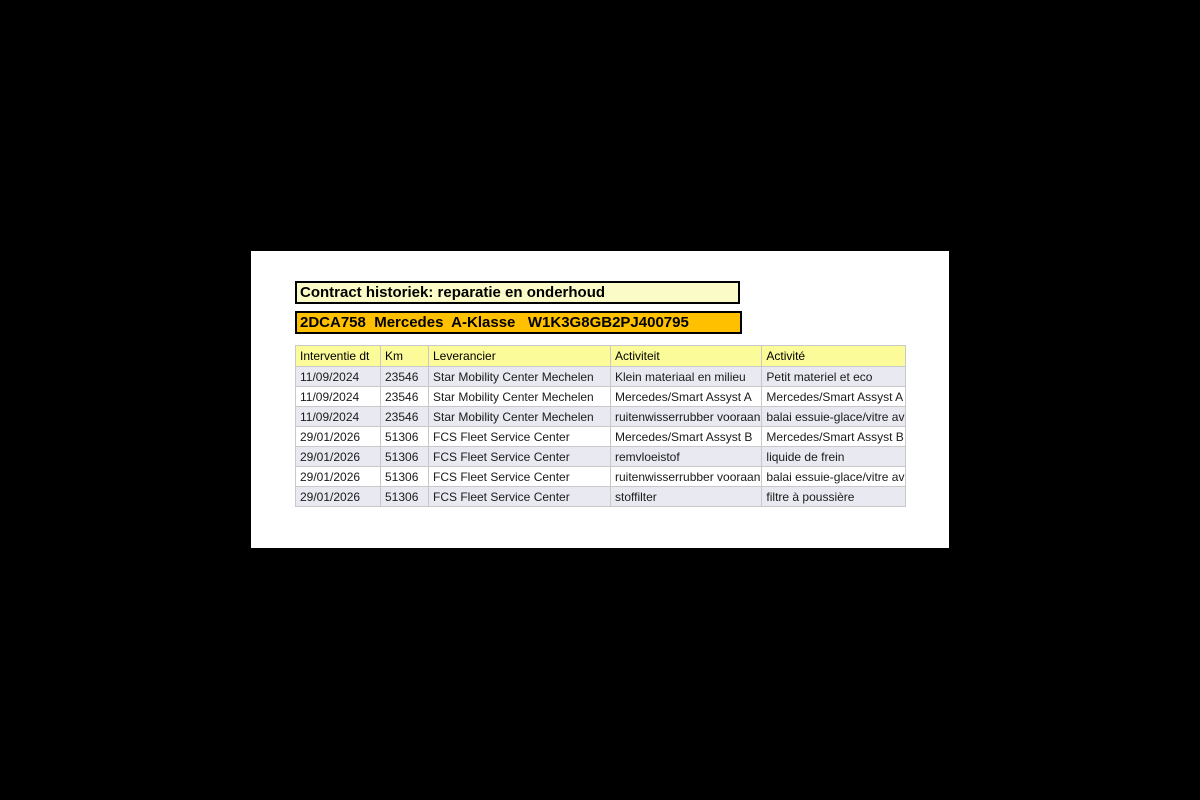 The height and width of the screenshot is (800, 1200). Describe the element at coordinates (834, 496) in the screenshot. I see `cell-activite: filtre à poussière` at that location.